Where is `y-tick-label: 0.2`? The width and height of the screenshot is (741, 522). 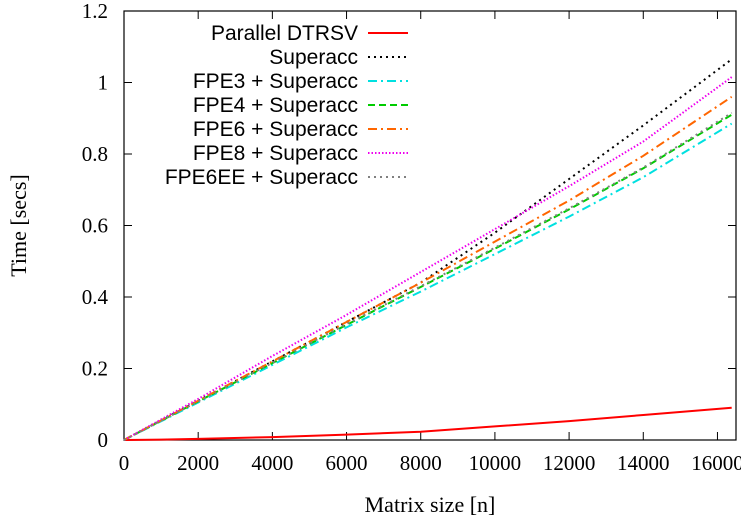 y-tick-label: 0.2 is located at coordinates (95, 369).